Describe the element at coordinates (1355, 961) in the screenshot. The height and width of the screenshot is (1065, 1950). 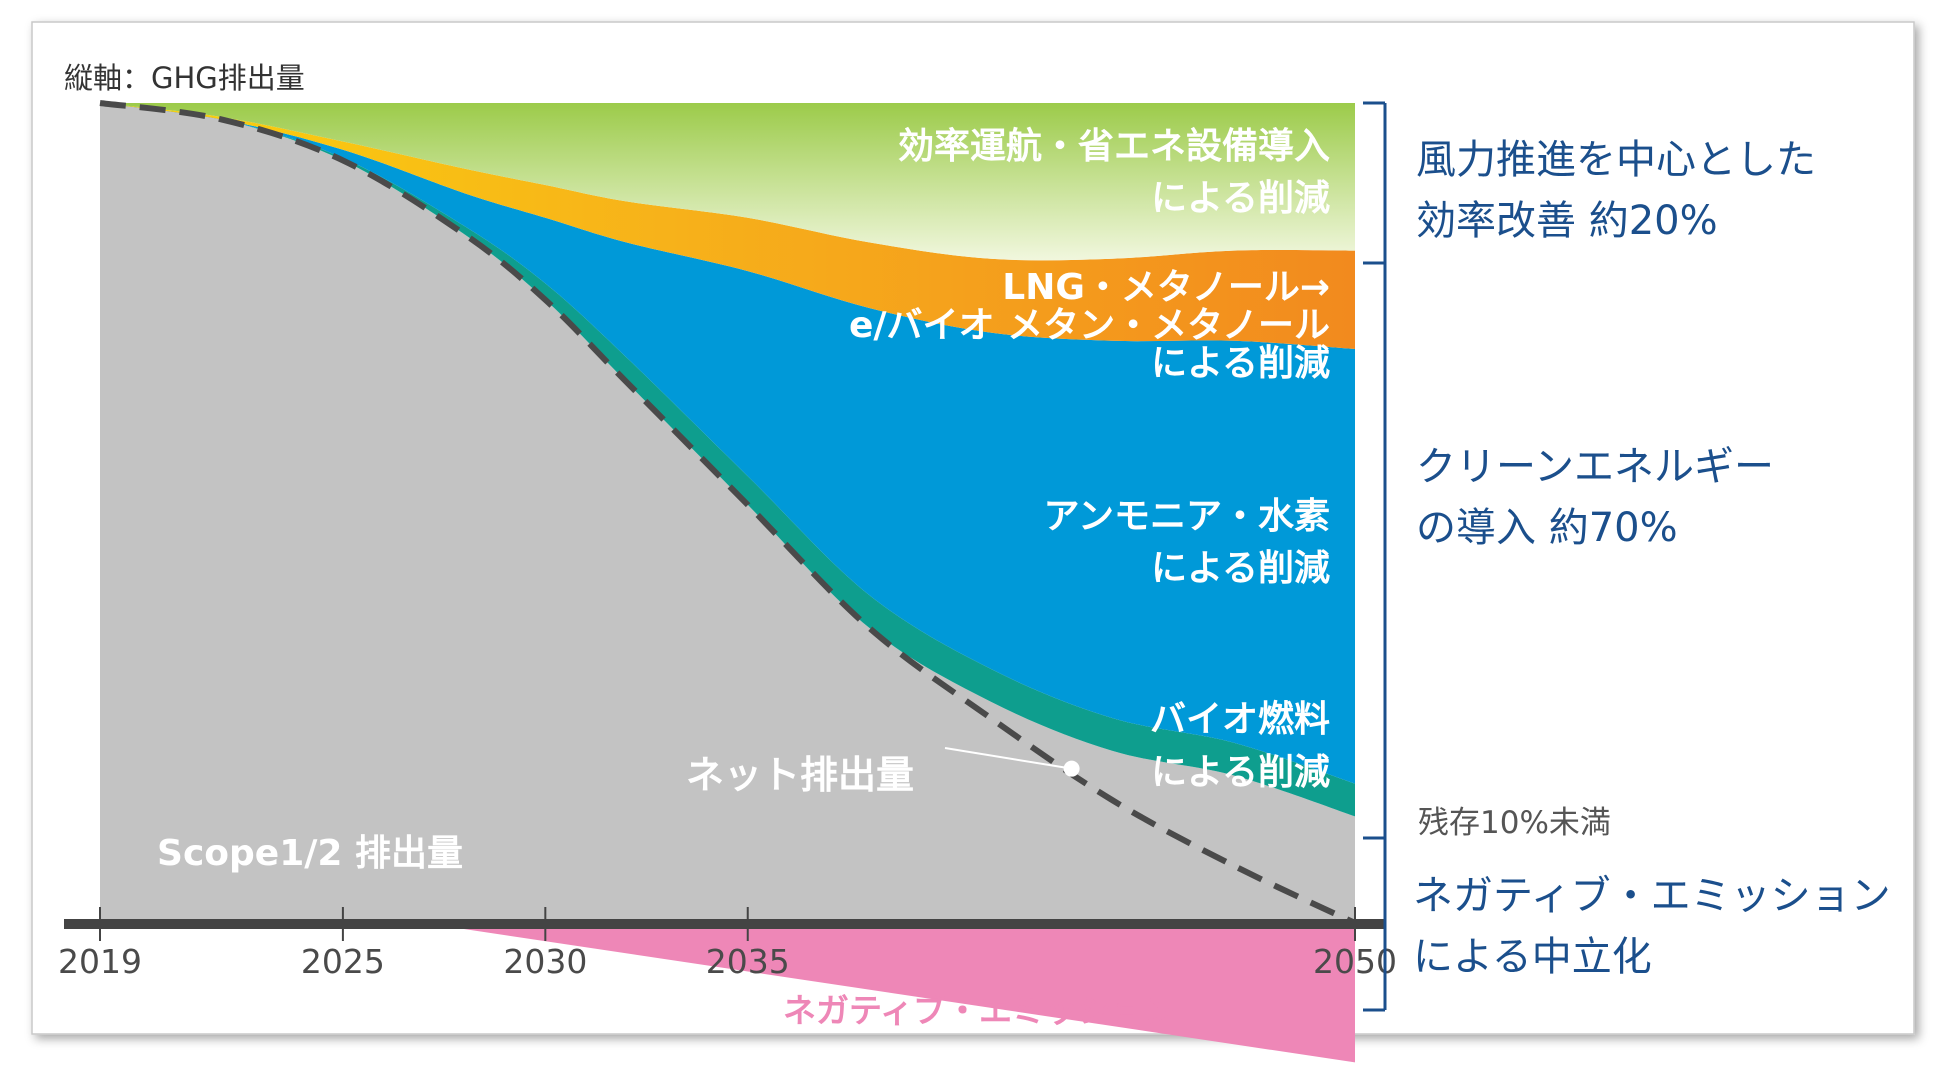
I see `x-tick-label: 2050` at that location.